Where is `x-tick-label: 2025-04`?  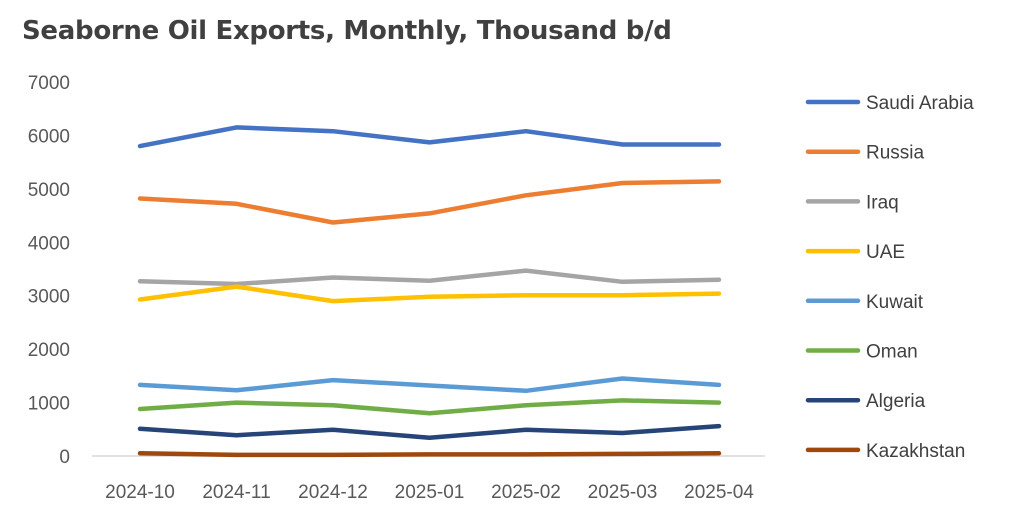
x-tick-label: 2025-04 is located at coordinates (719, 492).